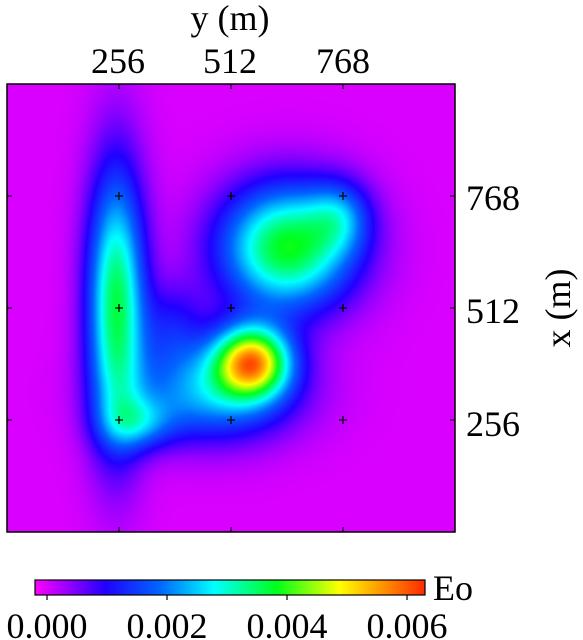  Describe the element at coordinates (230, 19) in the screenshot. I see `top-axis-label: y (m)` at that location.